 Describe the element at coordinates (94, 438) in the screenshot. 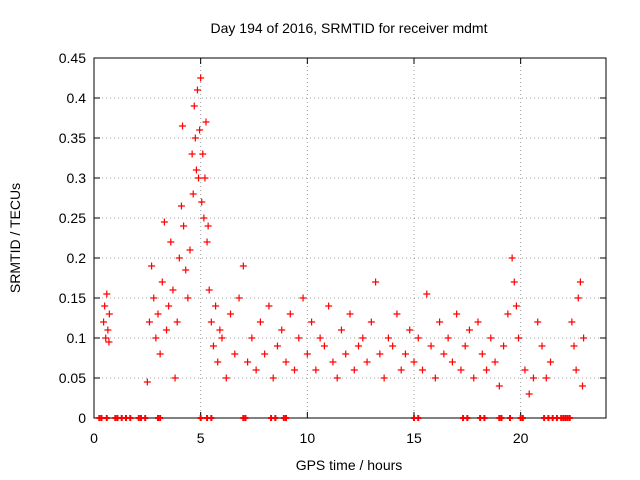

I see `x-tick-label: 0` at that location.